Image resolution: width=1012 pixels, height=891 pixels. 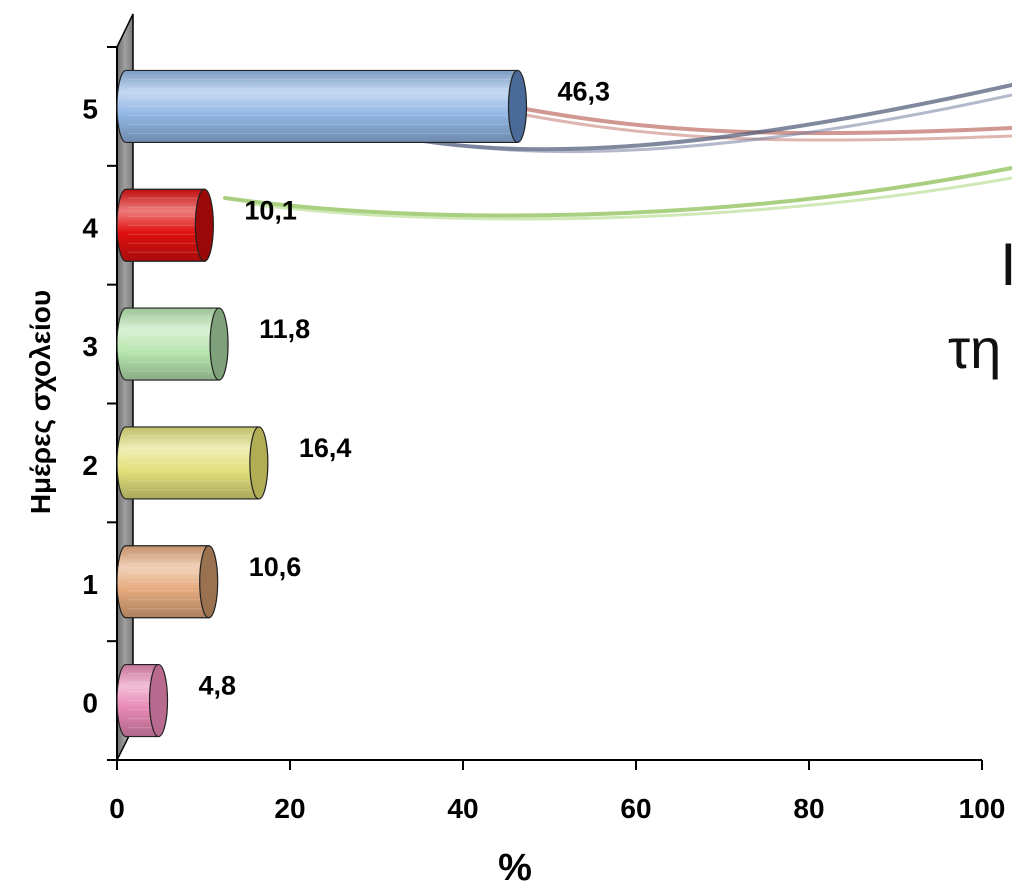 I want to click on y-axis-title: Ημέρες σχολείου, so click(x=40, y=402).